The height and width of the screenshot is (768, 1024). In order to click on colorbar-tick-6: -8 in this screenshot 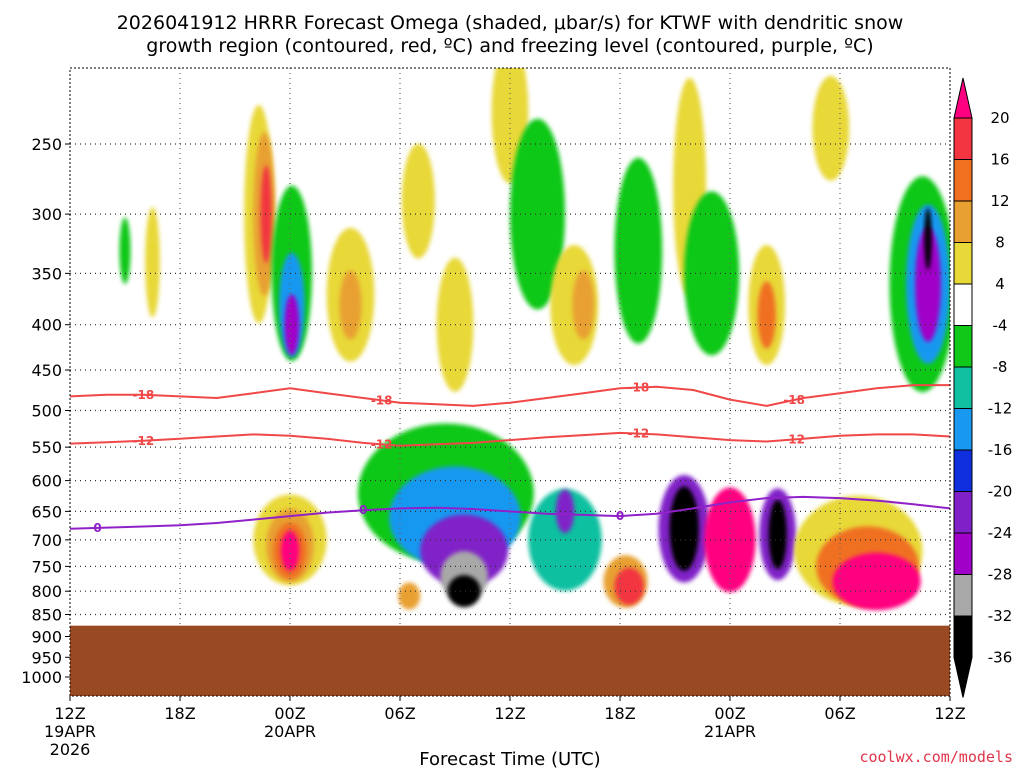, I will do `click(1000, 367)`.